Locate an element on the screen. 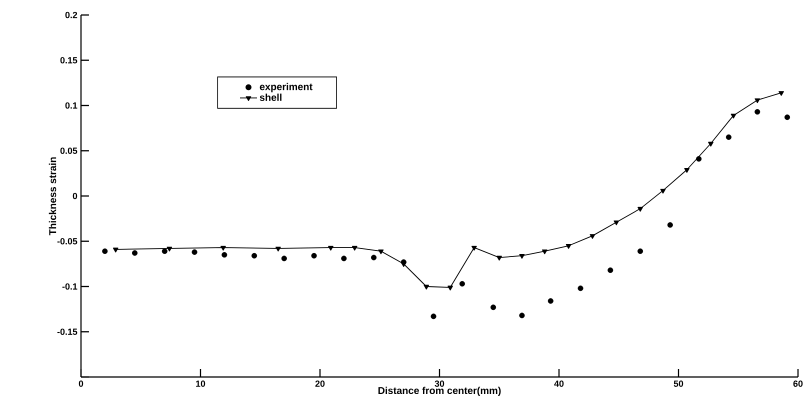 The width and height of the screenshot is (807, 415). x-tick-label: 10 is located at coordinates (201, 383).